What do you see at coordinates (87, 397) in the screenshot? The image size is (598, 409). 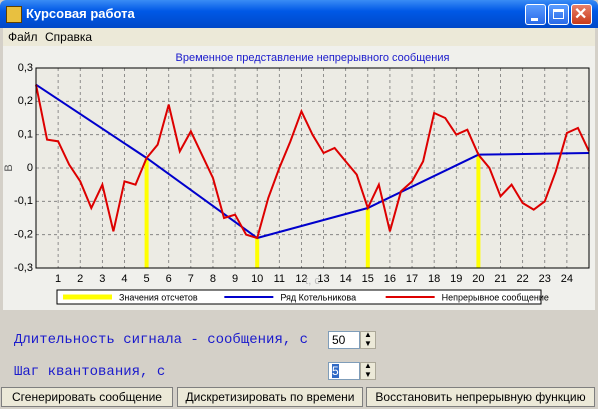 I see `button: Сгенерировать сообщение` at bounding box center [87, 397].